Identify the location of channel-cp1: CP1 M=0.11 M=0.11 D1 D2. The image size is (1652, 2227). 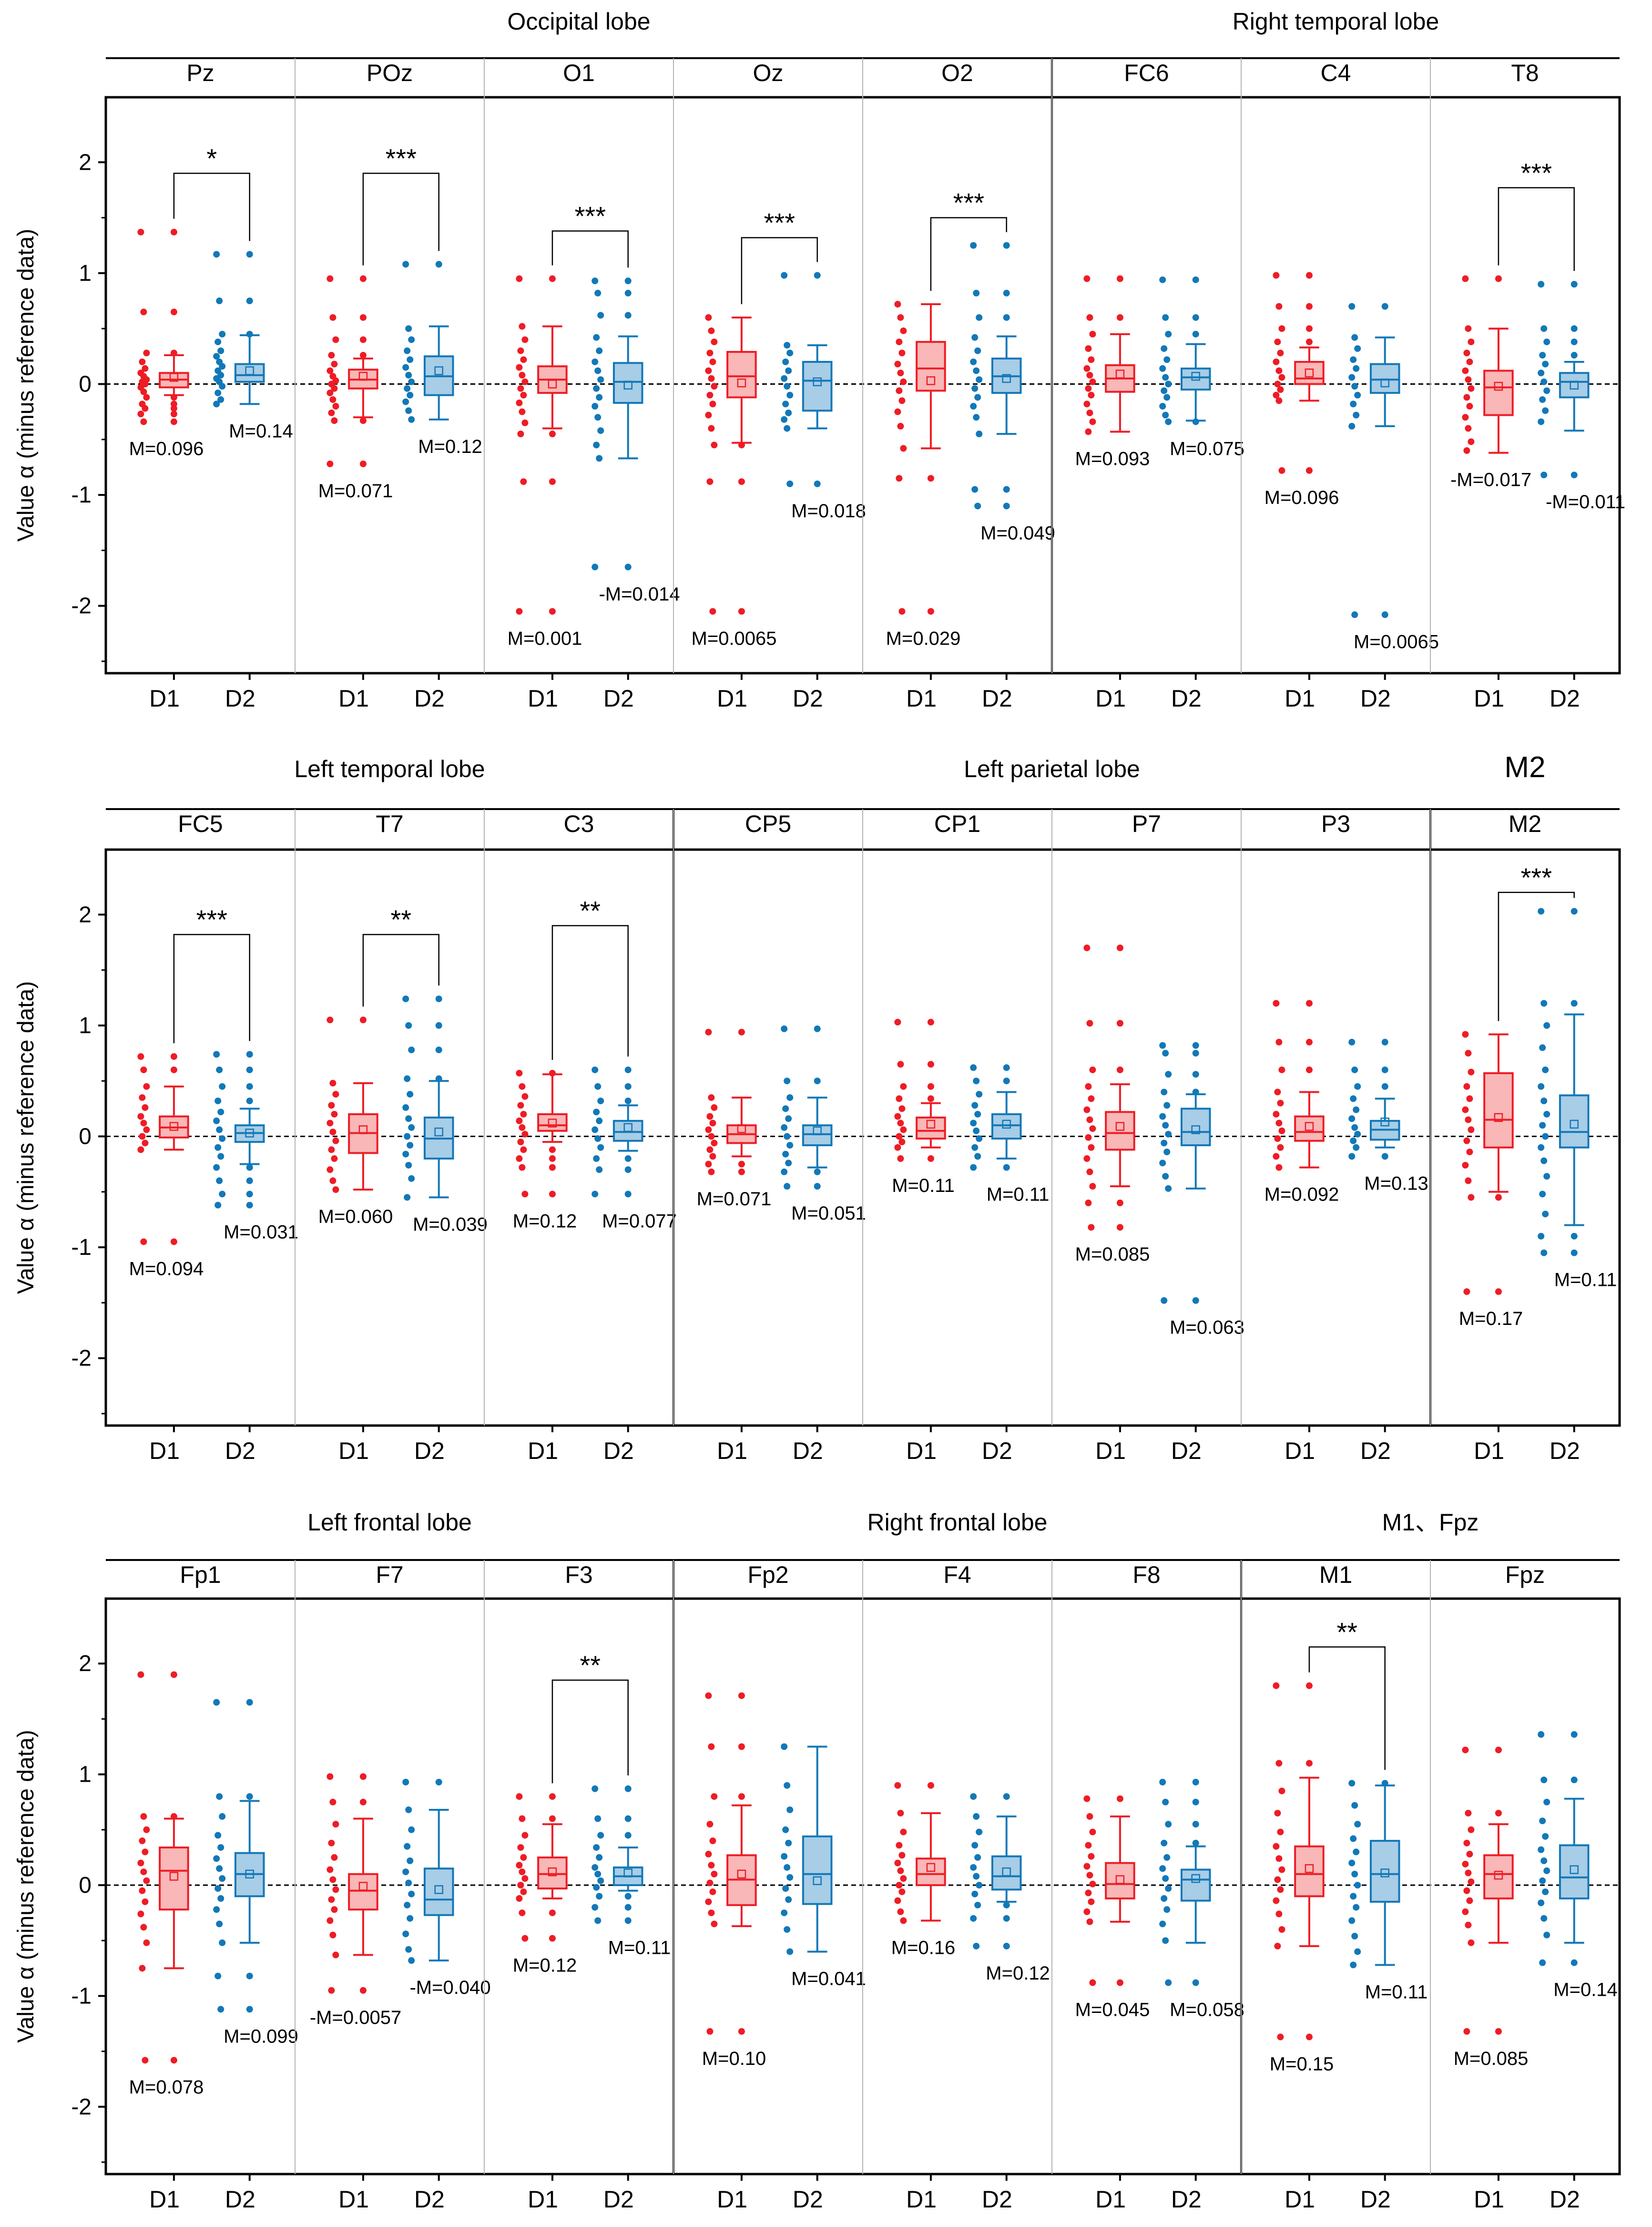
(955, 1136).